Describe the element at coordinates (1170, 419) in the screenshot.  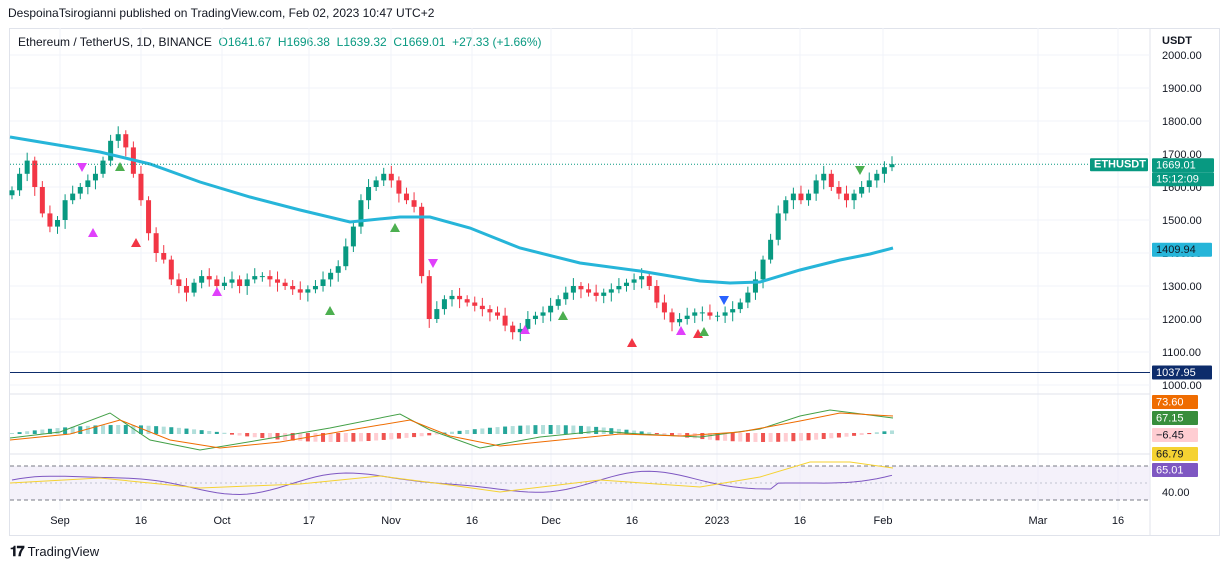
I see `macd-line-badge: 67.15` at that location.